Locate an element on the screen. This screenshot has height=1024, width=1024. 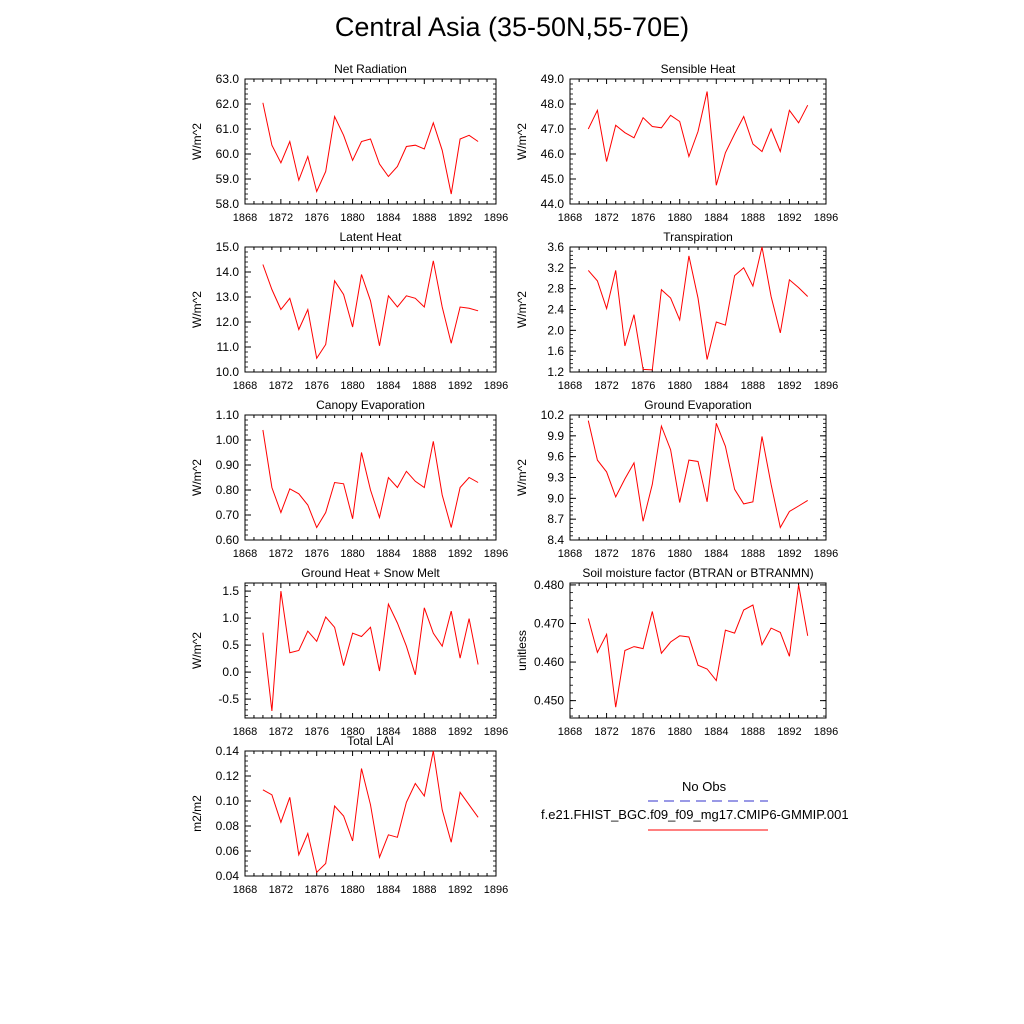
sensible-heat-xtick-label: 1892 is located at coordinates (789, 218).